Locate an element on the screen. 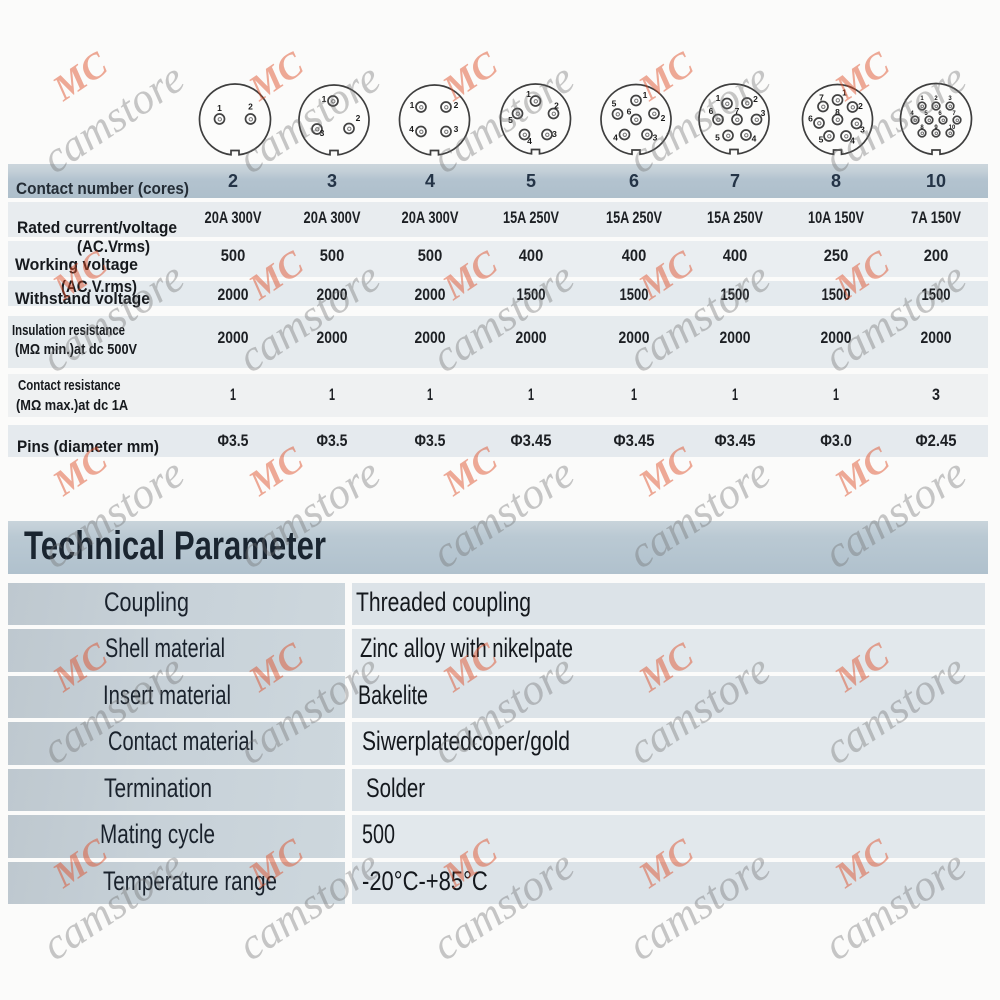 This screenshot has height=1000, width=1000. svg-text: 9 is located at coordinates (936, 128).